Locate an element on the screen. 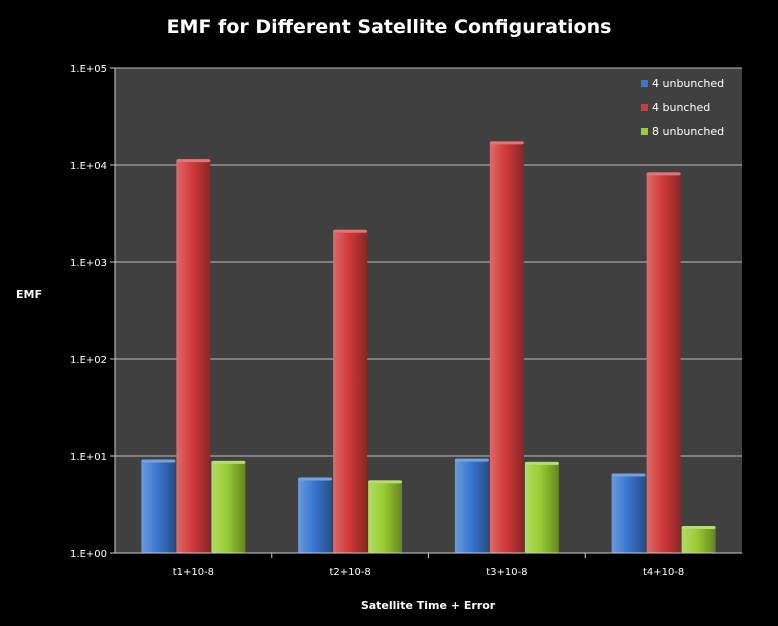 The width and height of the screenshot is (778, 626). legend-label: 4 bunched is located at coordinates (681, 107).